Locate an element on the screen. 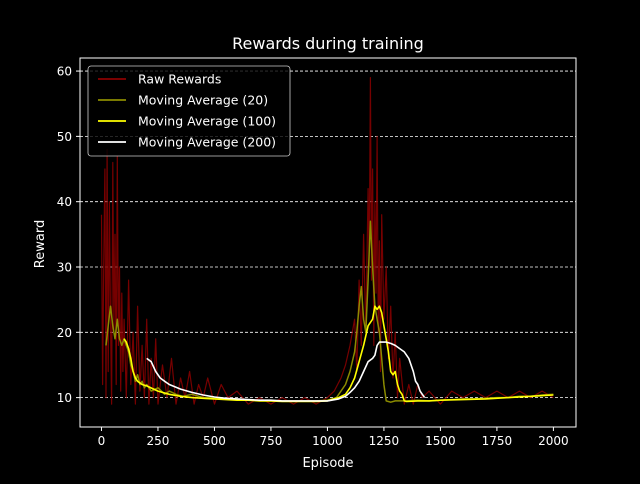 The height and width of the screenshot is (484, 640). legend-label: Moving Average (20) is located at coordinates (203, 100).